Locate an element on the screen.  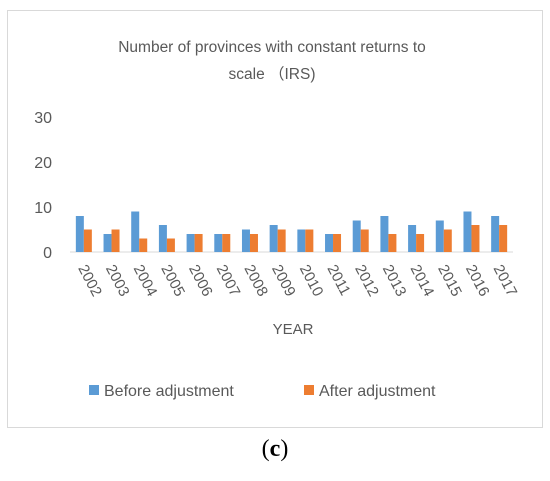
bar-after-adjustment-2011 is located at coordinates (337, 243).